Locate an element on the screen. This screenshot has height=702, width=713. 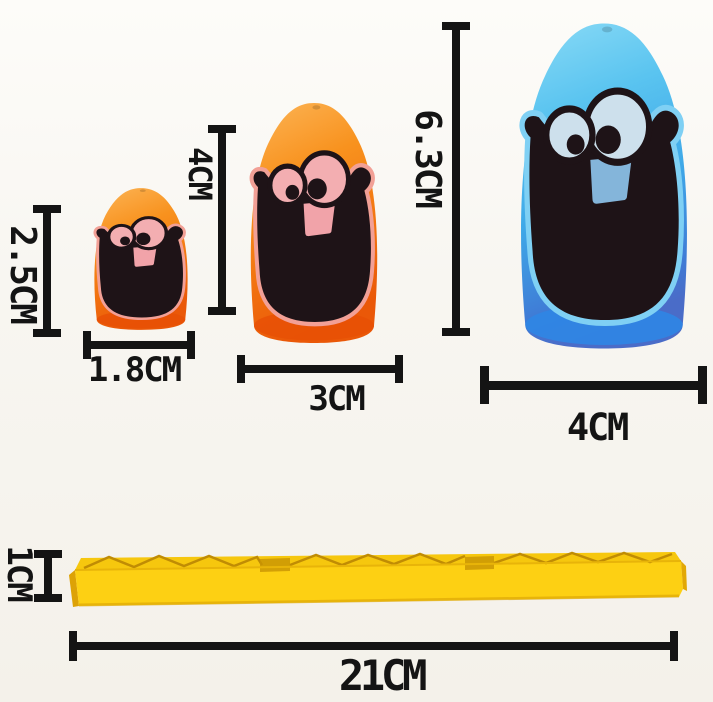
large-toy-width-line is located at coordinates (593, 385).